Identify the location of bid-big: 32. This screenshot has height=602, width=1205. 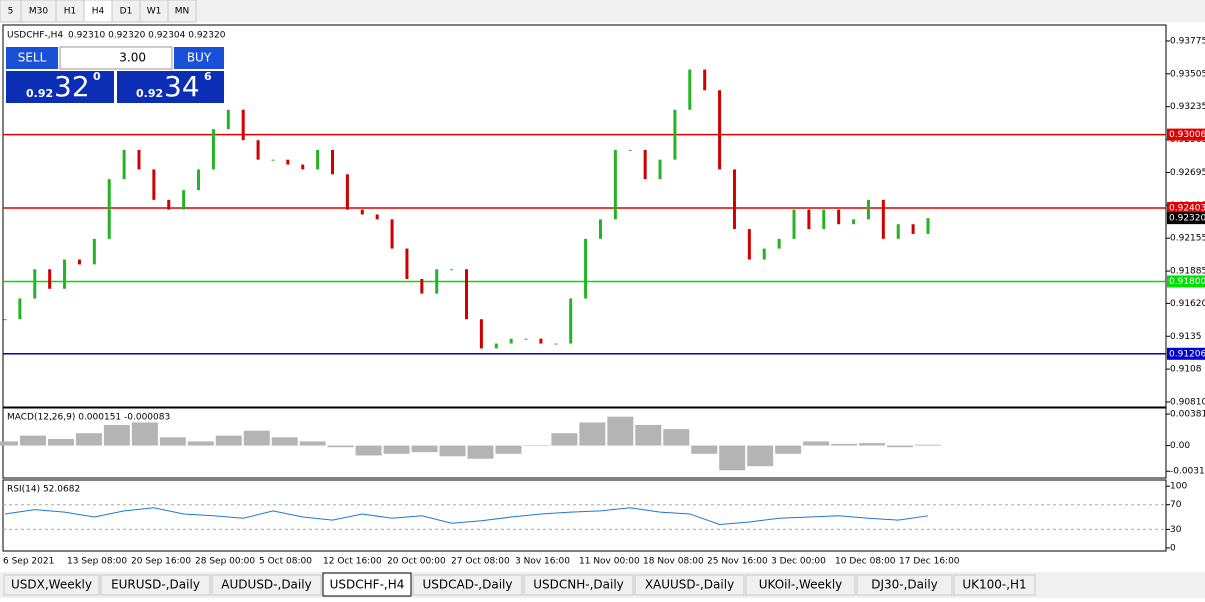
(72, 86).